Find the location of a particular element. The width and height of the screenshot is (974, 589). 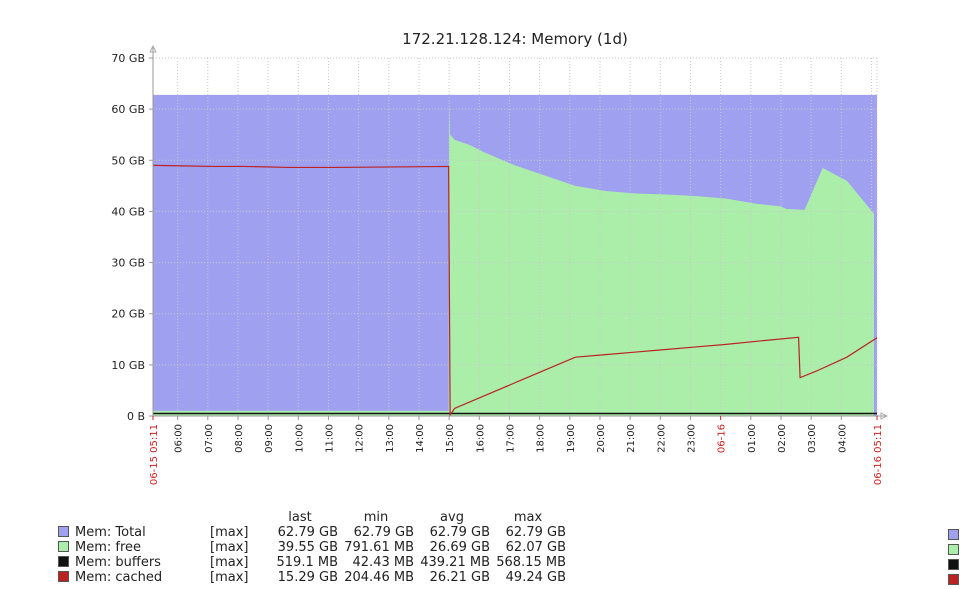

y-axis-arrow is located at coordinates (153, 48).